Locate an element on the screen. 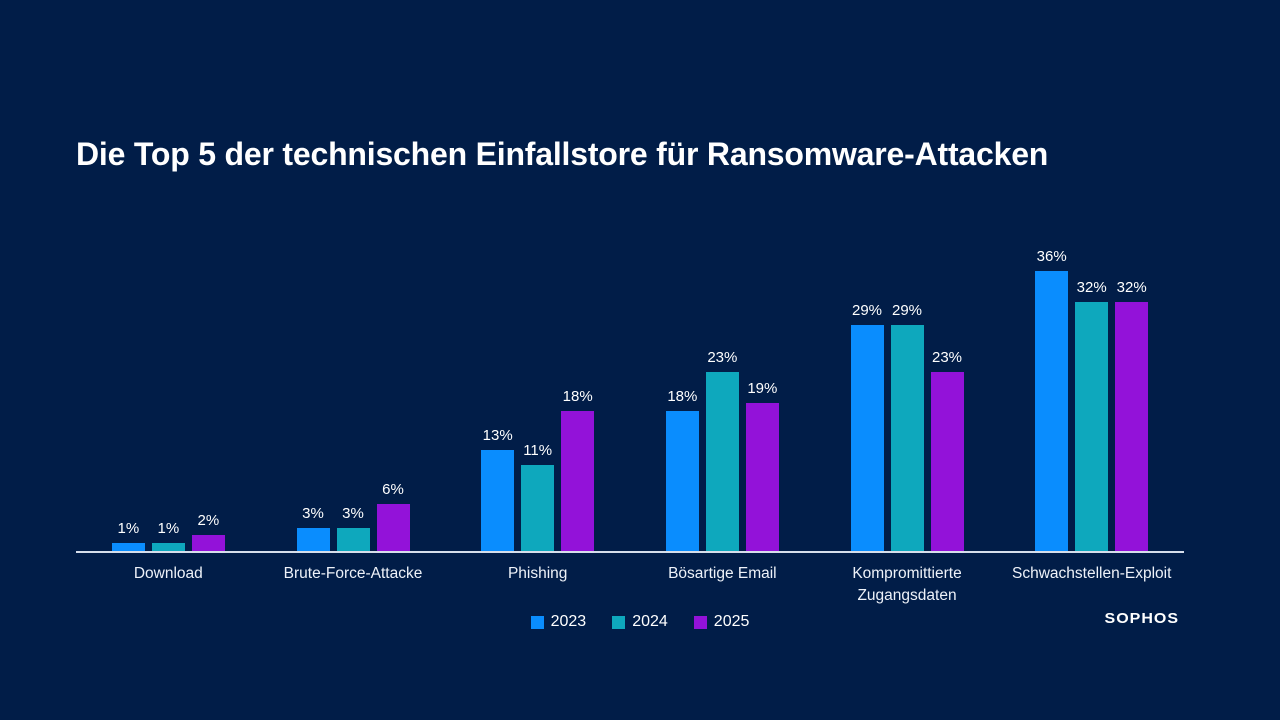 The width and height of the screenshot is (1280, 720). legend-swatch-2025 is located at coordinates (700, 622).